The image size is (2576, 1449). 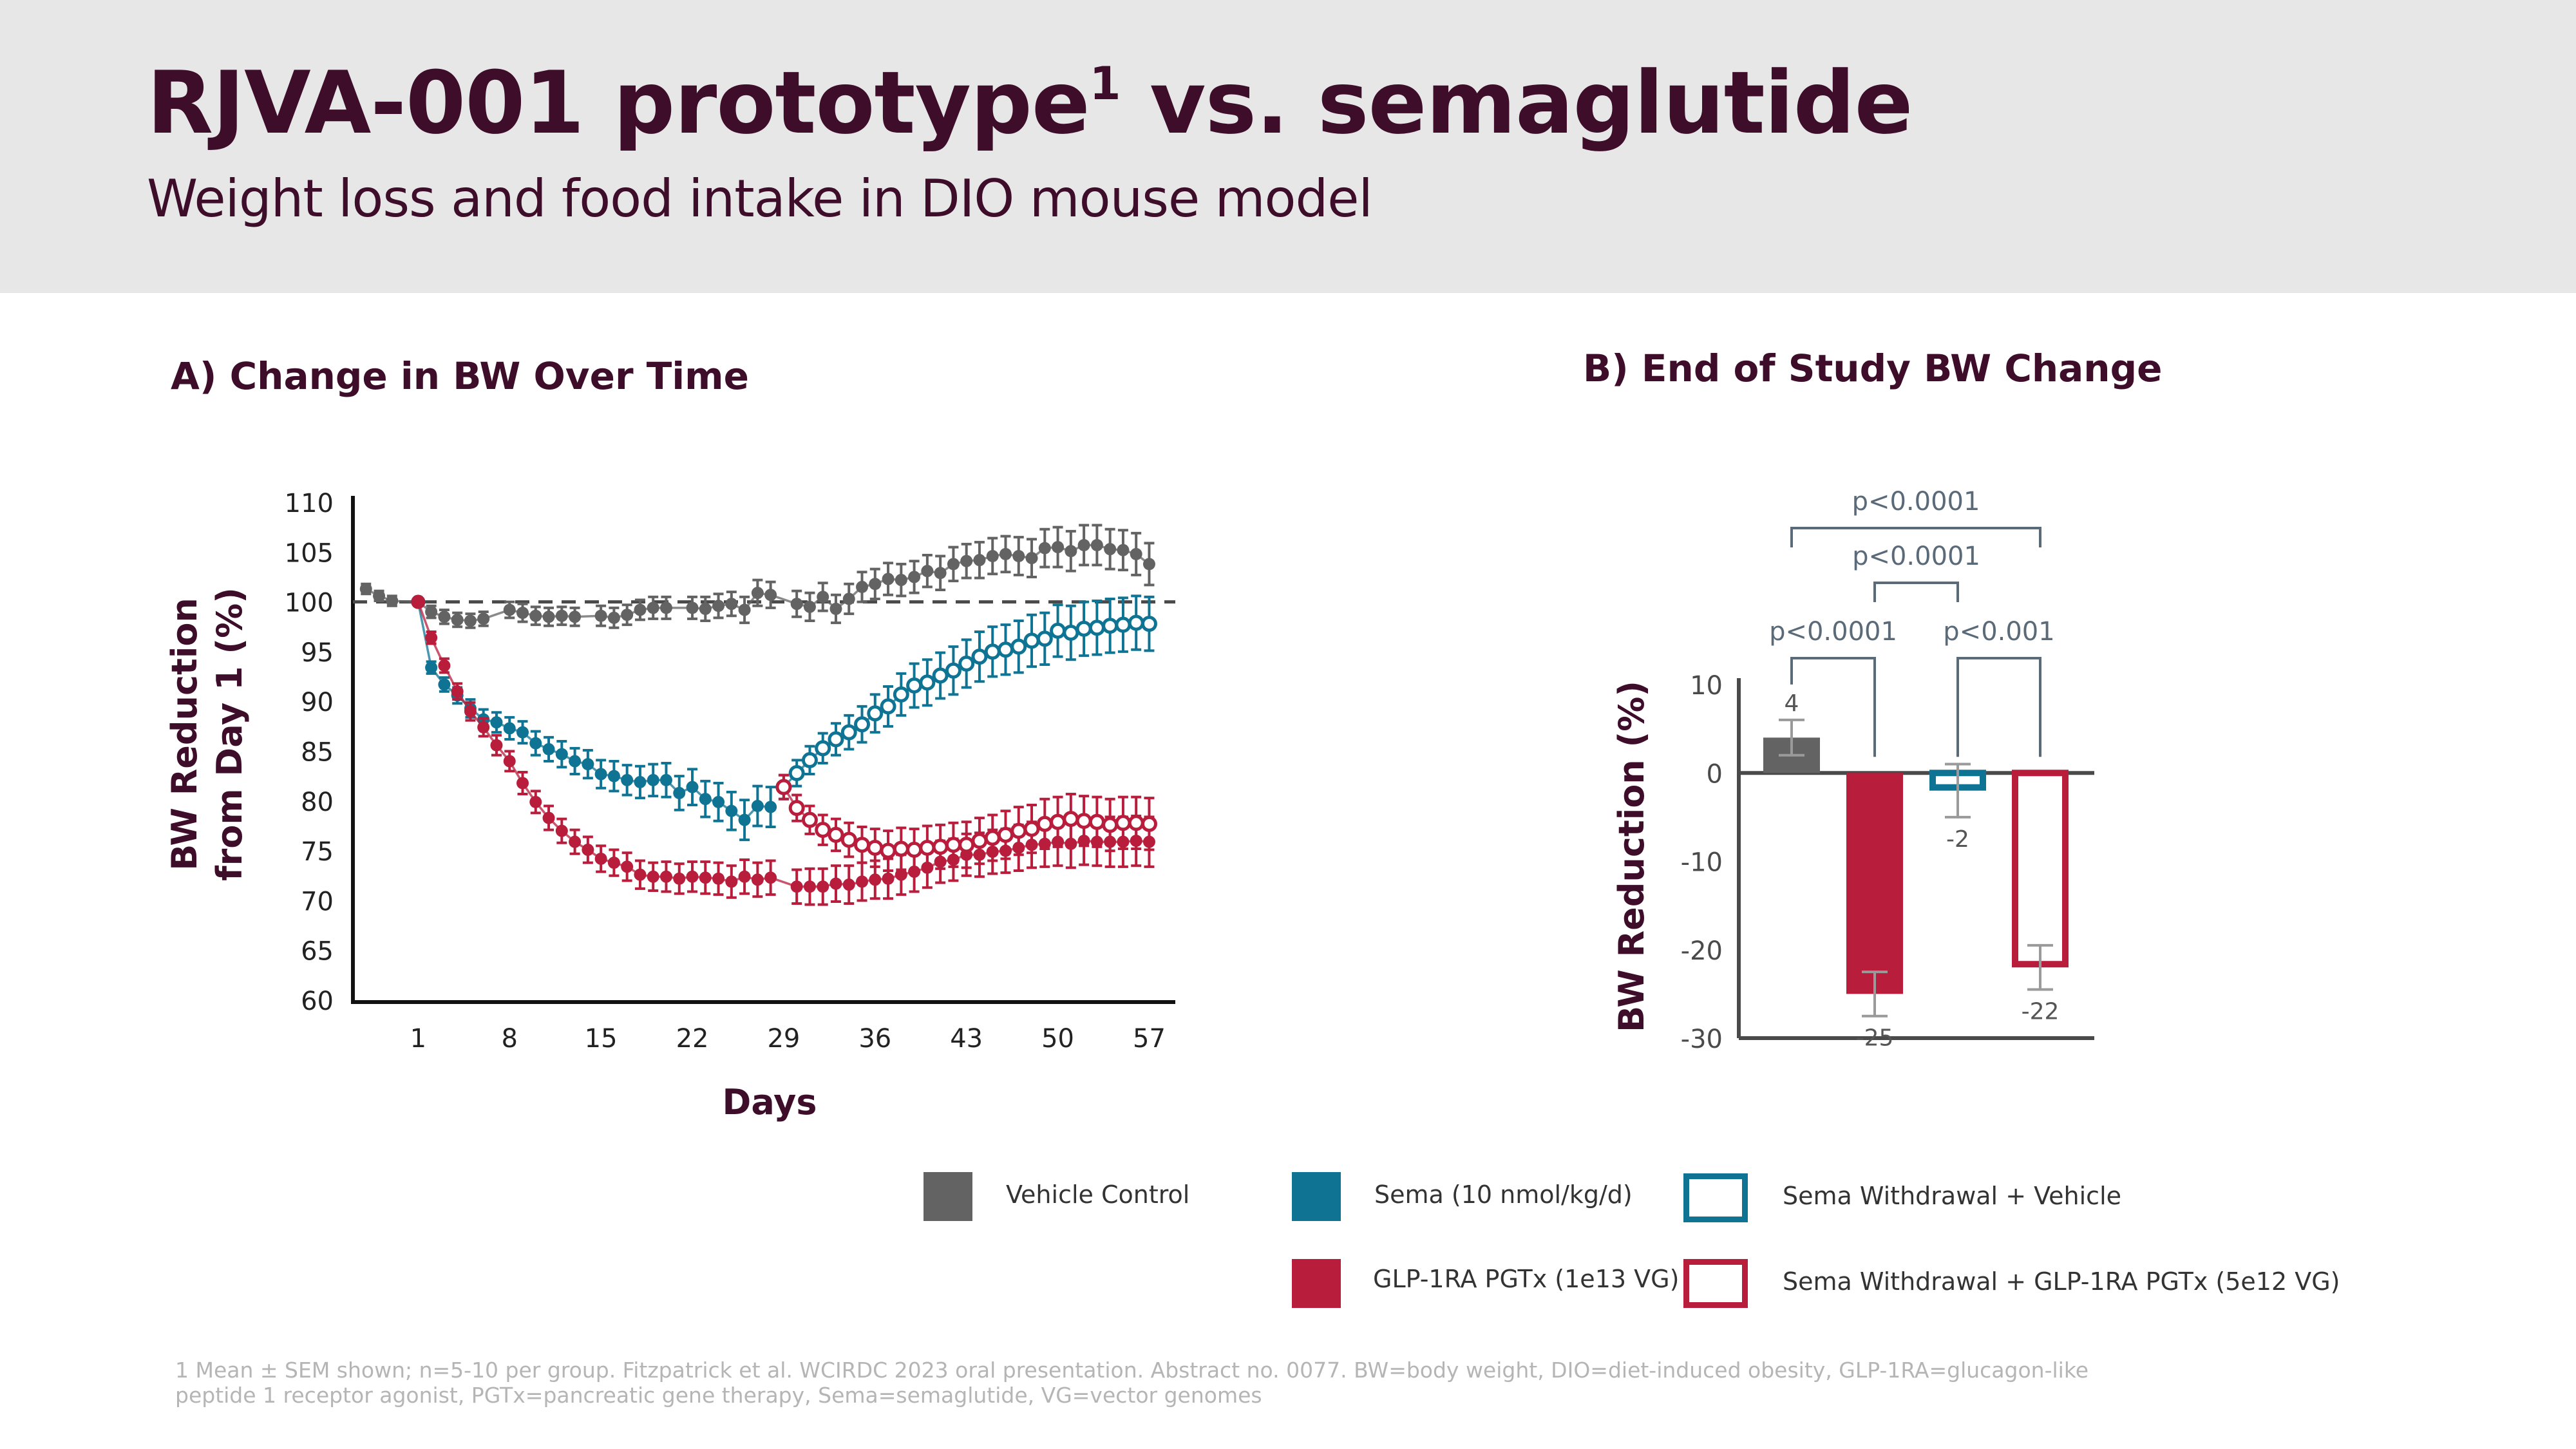 What do you see at coordinates (692, 1039) in the screenshot?
I see `chart-a-x-tick-label: 22` at bounding box center [692, 1039].